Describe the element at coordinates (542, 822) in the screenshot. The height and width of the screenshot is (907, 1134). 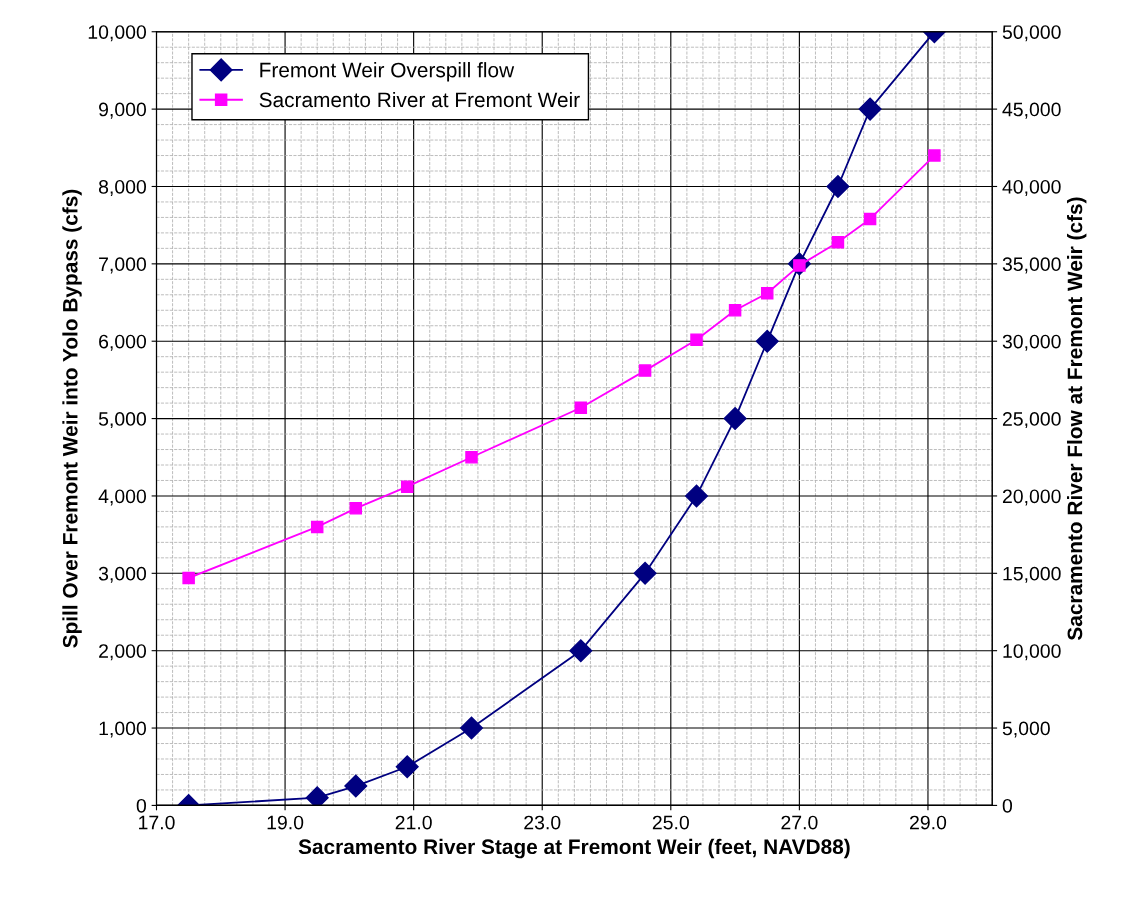
I see `x-tick-label: 23.0` at that location.